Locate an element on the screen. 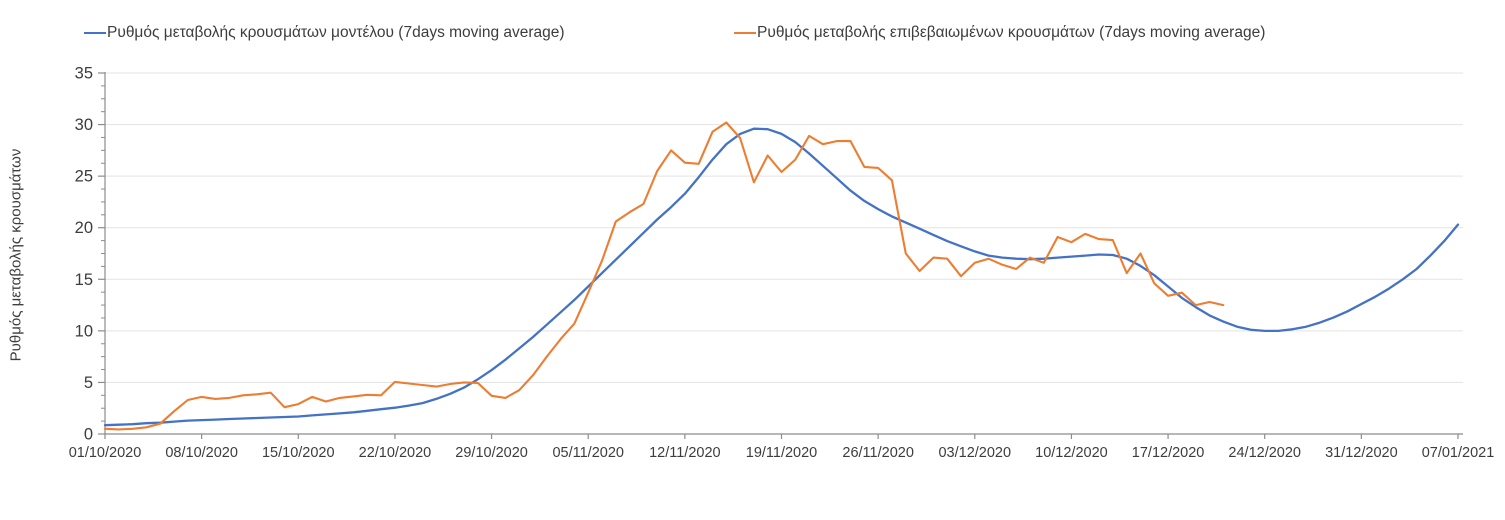  svg-text: 10/12/2020 is located at coordinates (1071, 453).